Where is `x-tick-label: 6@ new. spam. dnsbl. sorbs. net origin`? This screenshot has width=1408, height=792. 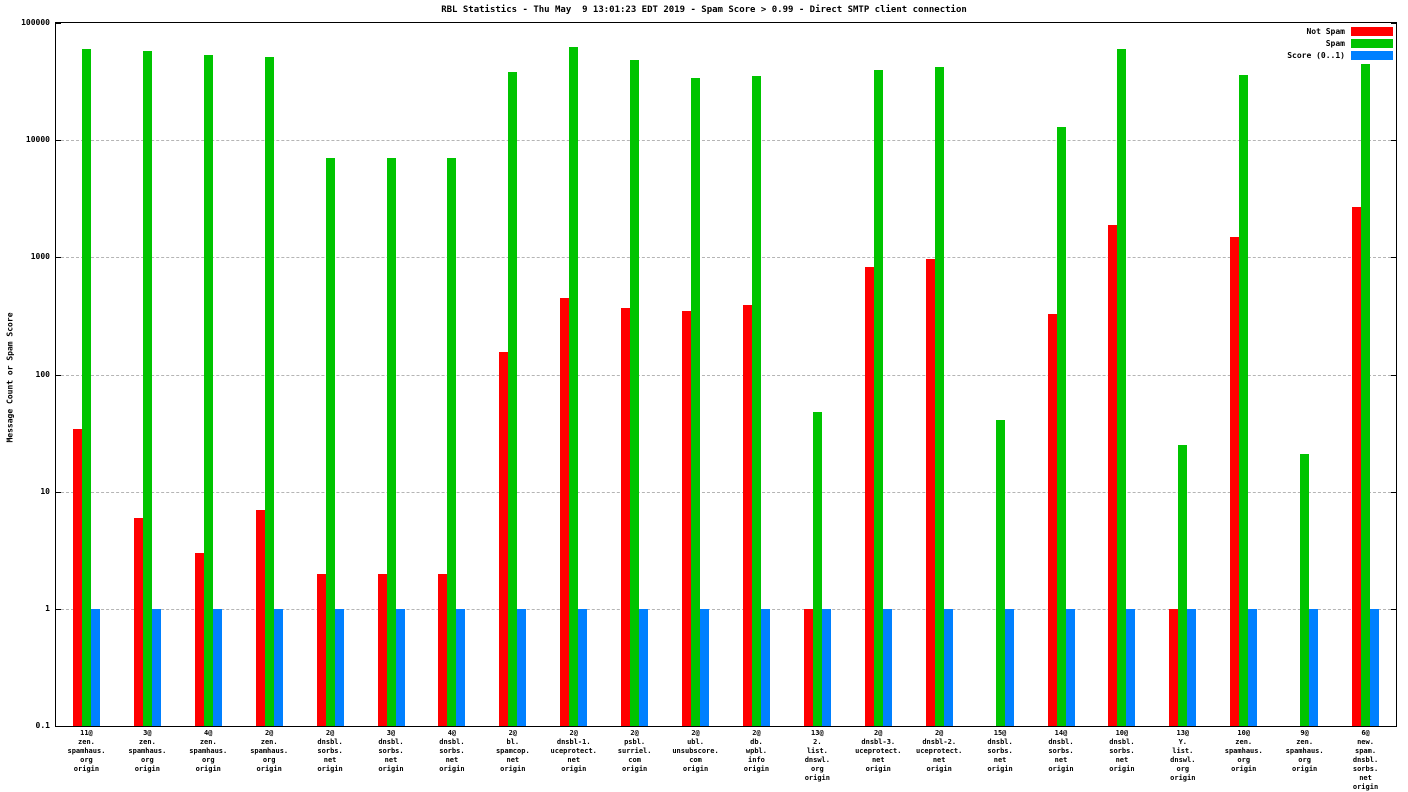
x-tick-label: 6@ new. spam. dnsbl. sorbs. net origin is located at coordinates (1365, 760).